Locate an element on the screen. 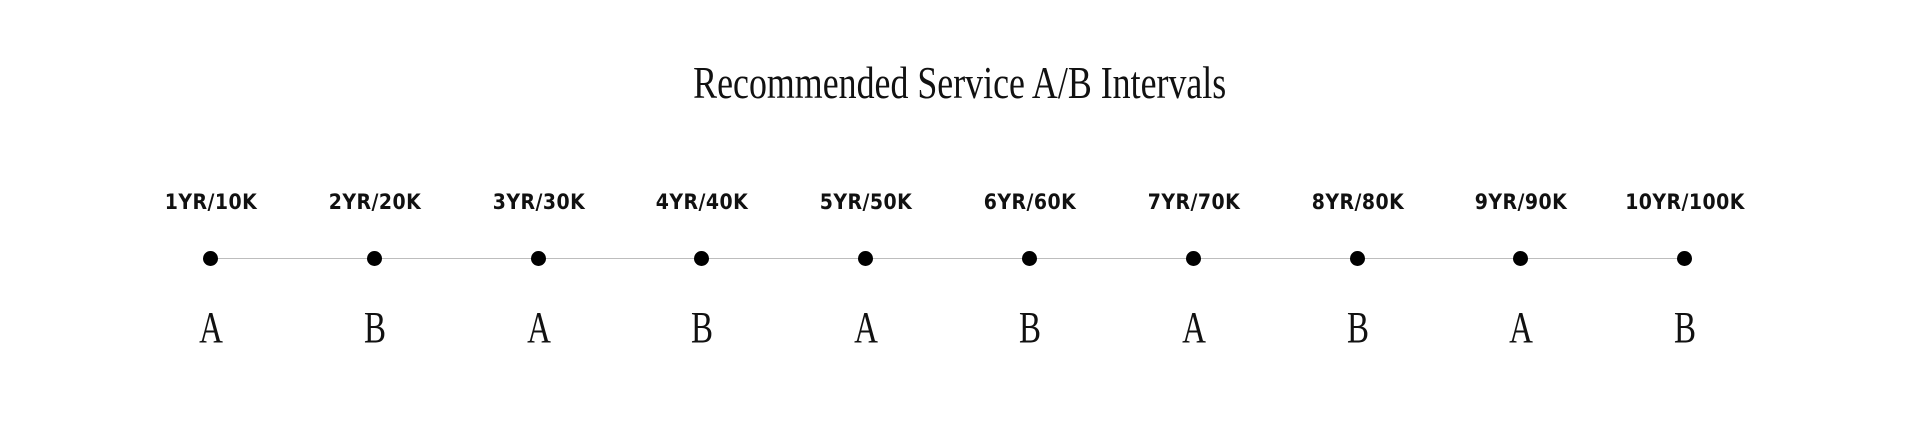 Image resolution: width=1920 pixels, height=425 pixels. timeline-line is located at coordinates (948, 258).